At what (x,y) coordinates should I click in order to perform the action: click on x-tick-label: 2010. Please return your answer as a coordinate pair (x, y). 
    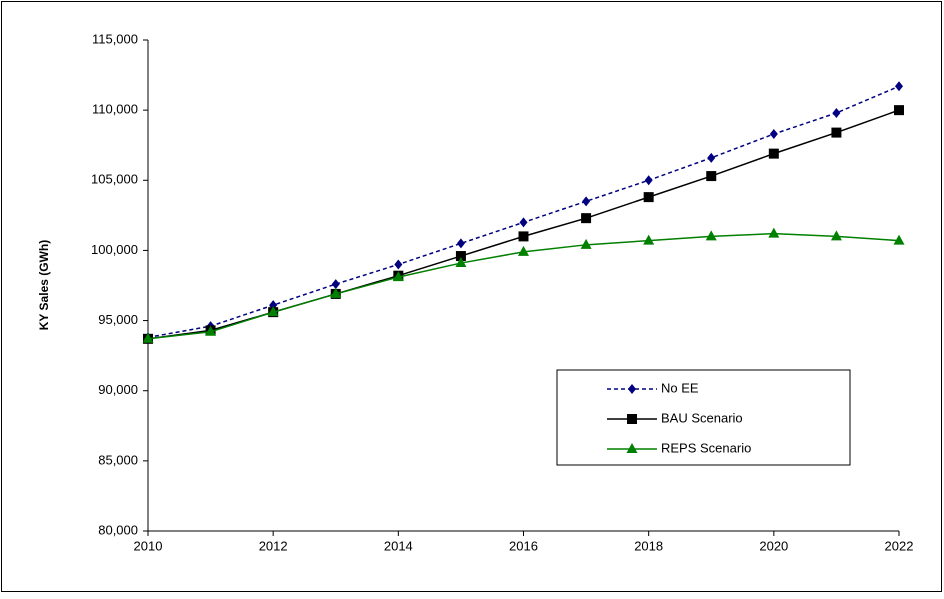
    Looking at the image, I should click on (148, 545).